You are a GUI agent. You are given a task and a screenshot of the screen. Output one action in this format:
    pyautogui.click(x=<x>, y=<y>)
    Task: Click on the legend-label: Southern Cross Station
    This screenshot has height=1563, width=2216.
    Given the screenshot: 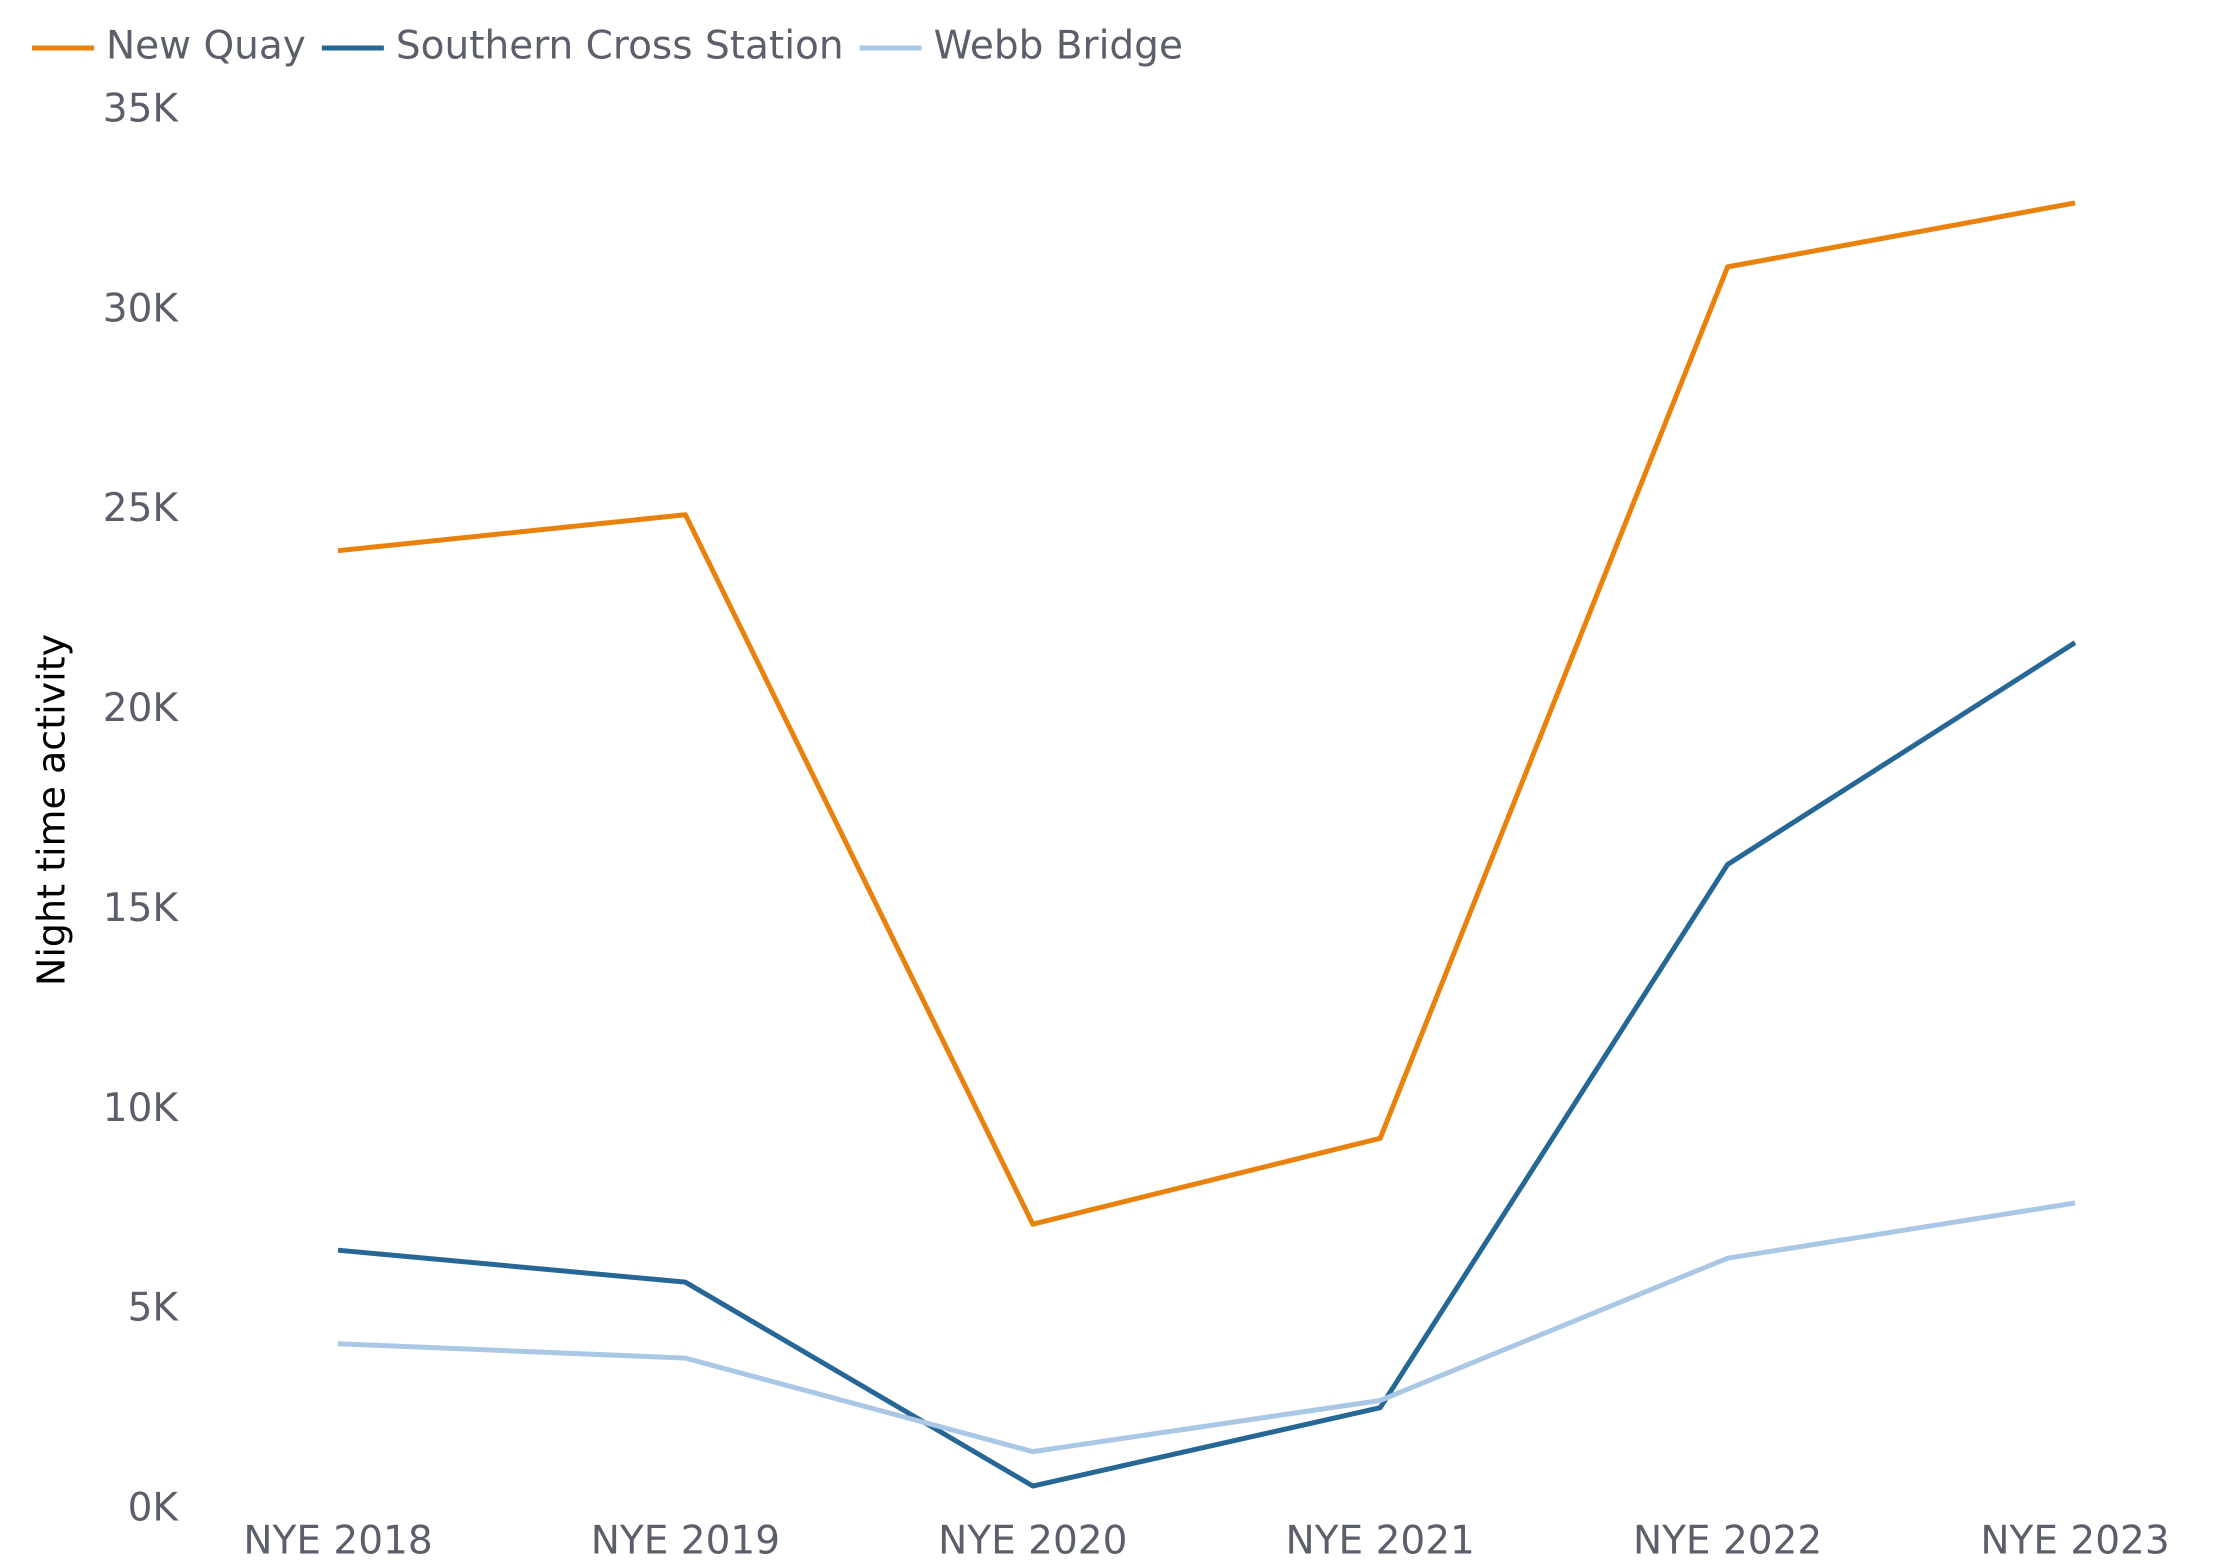 What is the action you would take?
    pyautogui.click(x=620, y=46)
    